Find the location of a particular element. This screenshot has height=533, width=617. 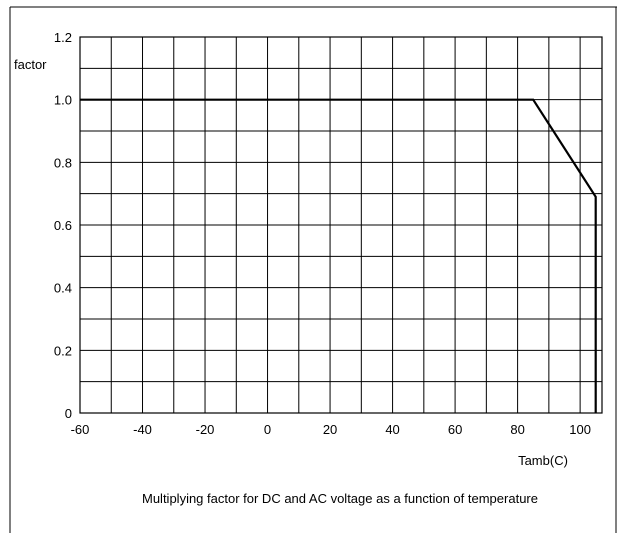

y-tick-label: 0 is located at coordinates (68, 413).